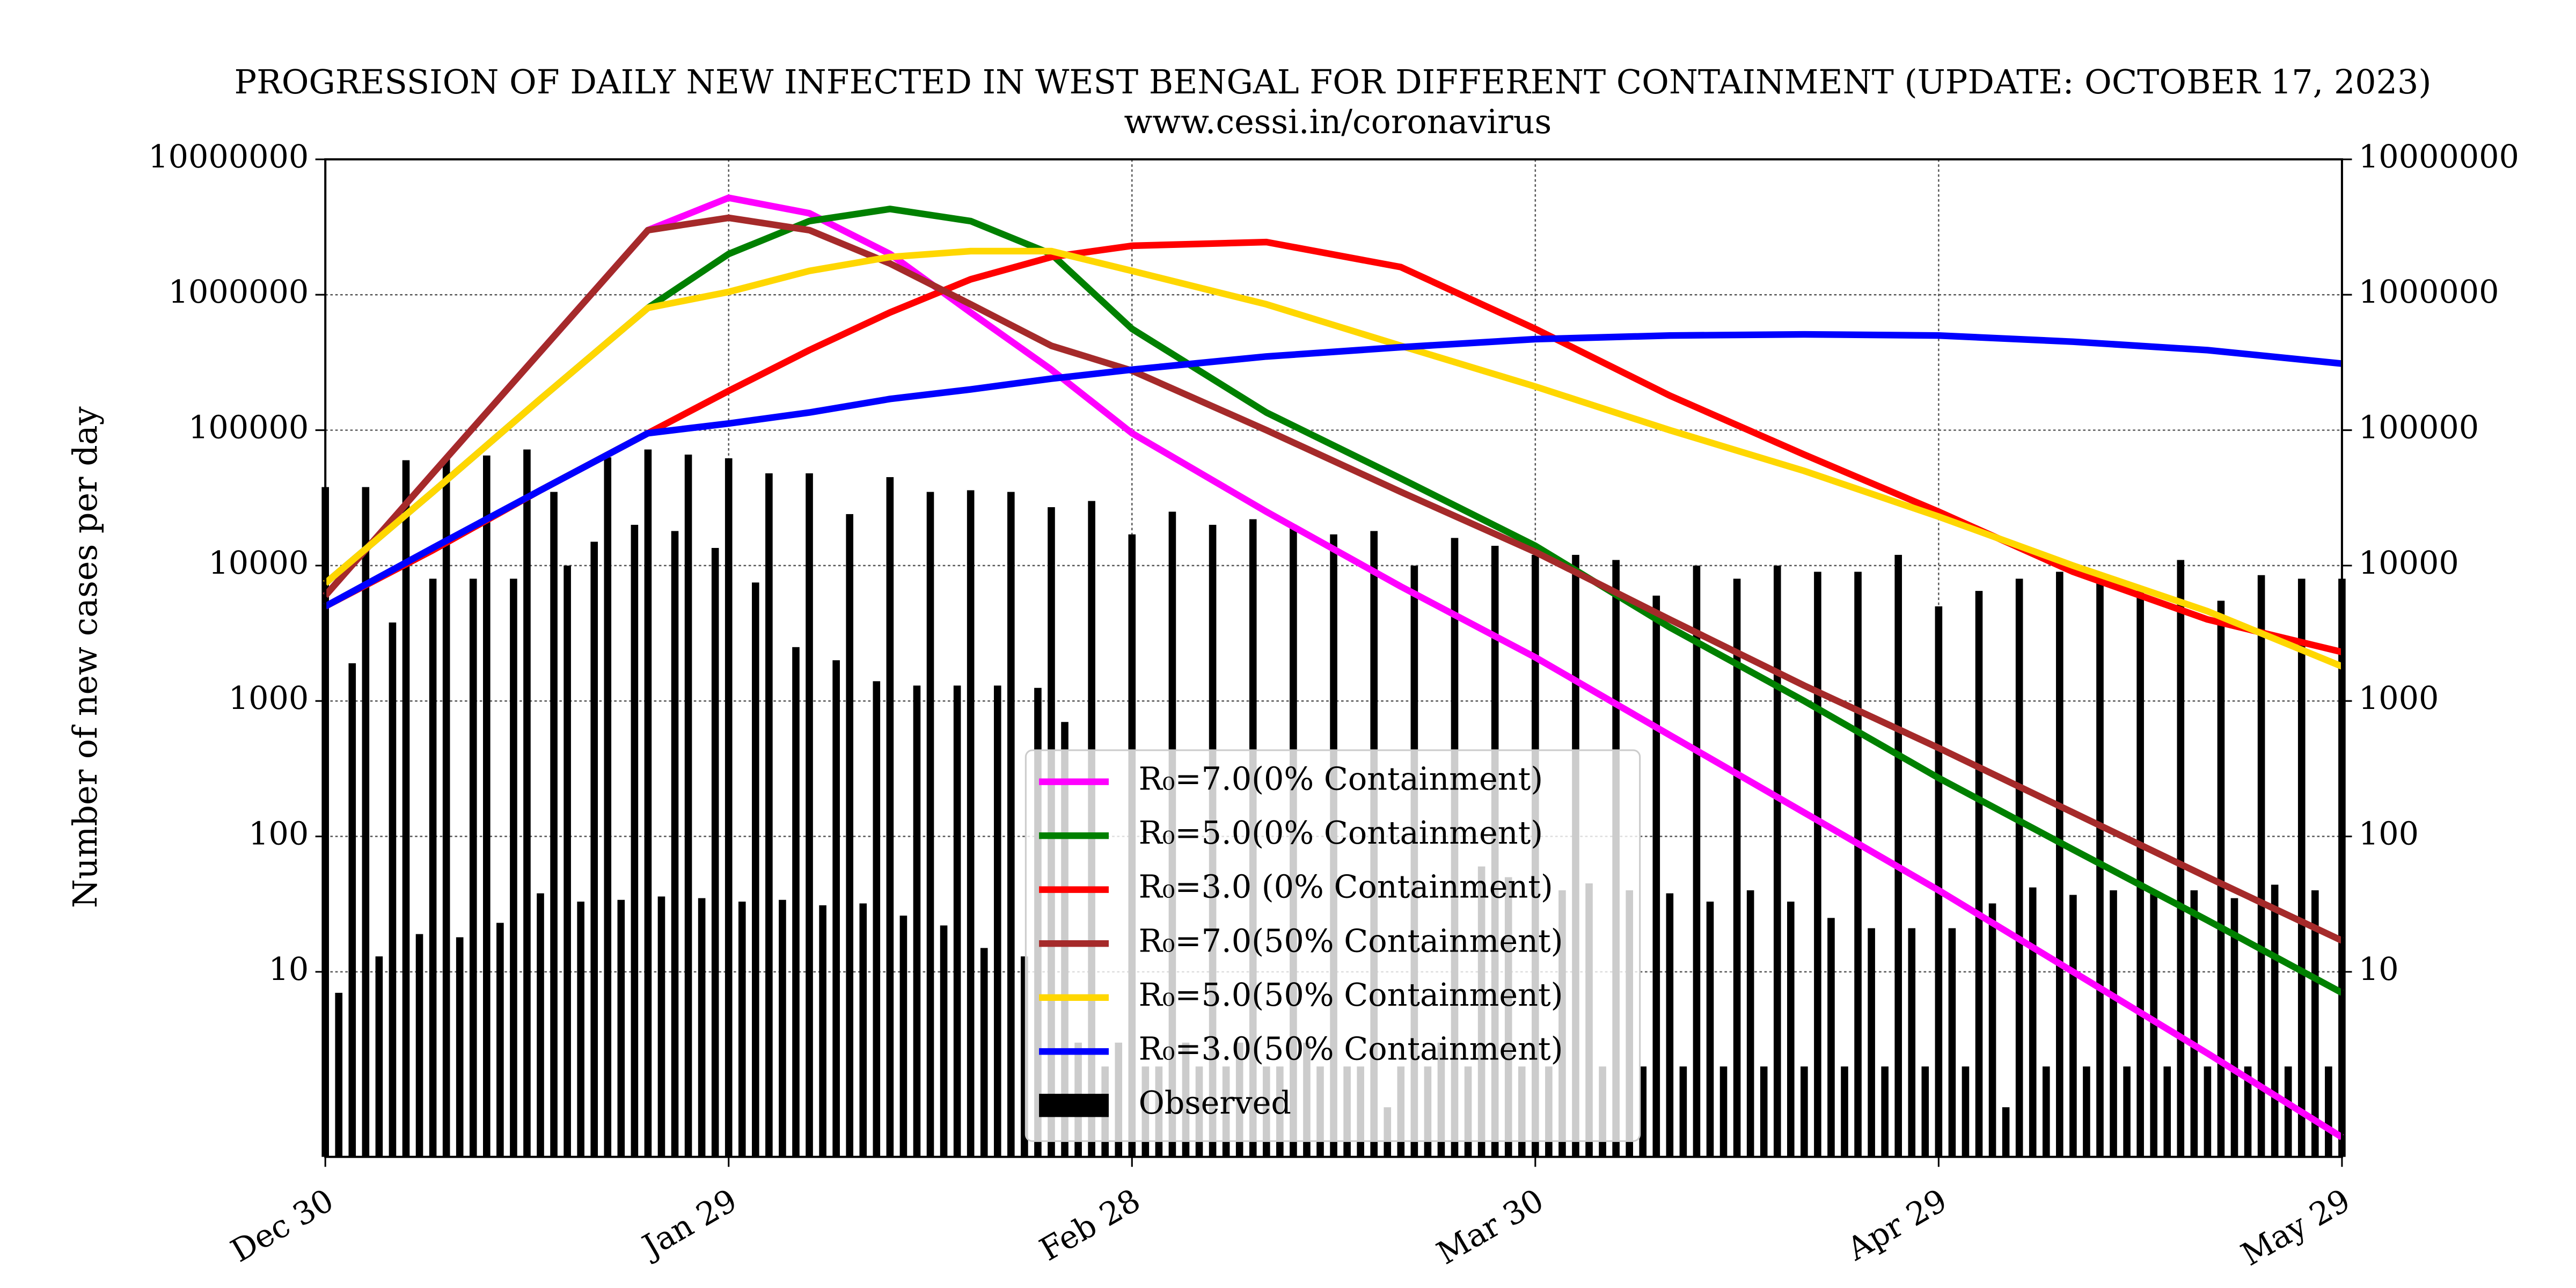  Describe the element at coordinates (239, 291) in the screenshot. I see `y-tick-label: 1000000` at that location.